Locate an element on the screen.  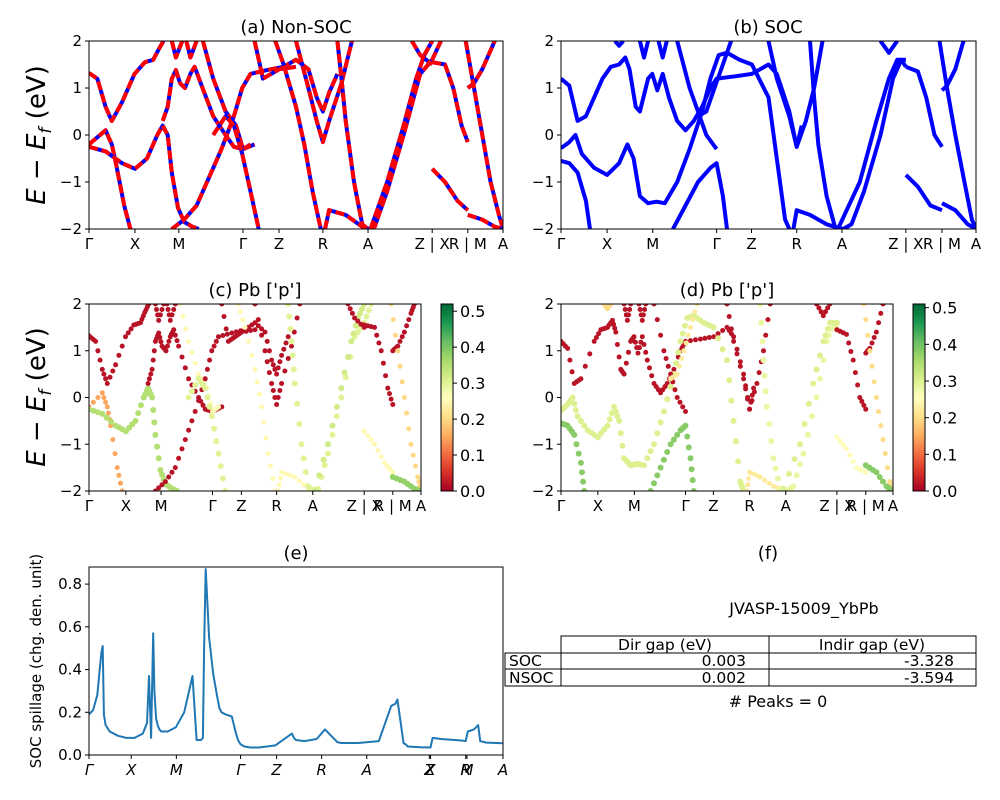
y-tick-label: 0.8 is located at coordinates (70, 584).